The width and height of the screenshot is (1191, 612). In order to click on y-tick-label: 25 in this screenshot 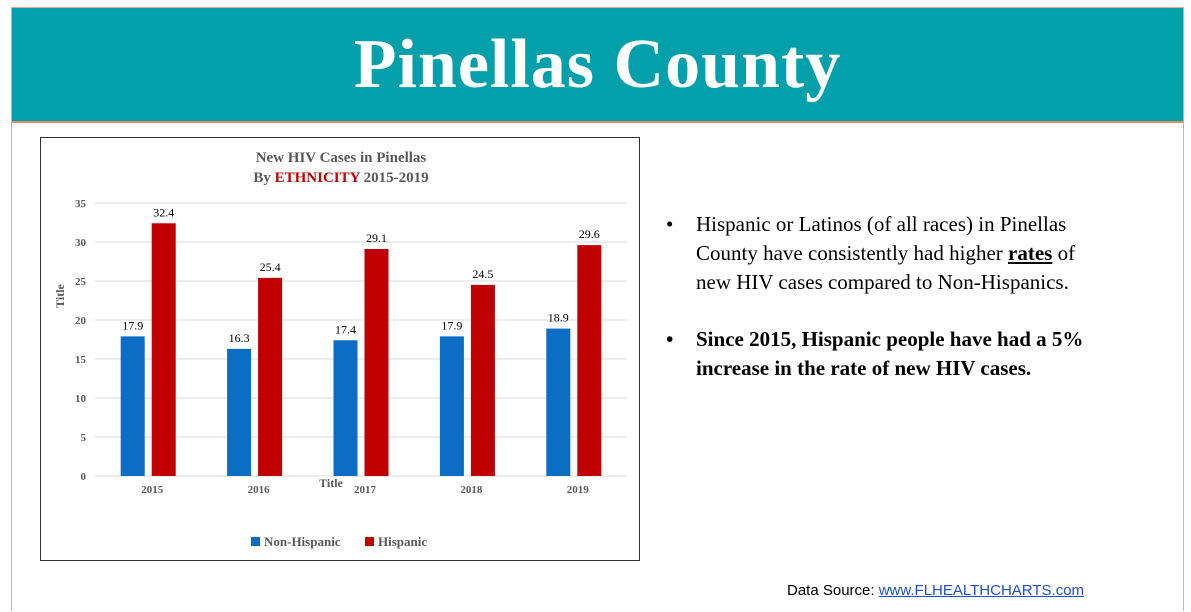, I will do `click(81, 282)`.